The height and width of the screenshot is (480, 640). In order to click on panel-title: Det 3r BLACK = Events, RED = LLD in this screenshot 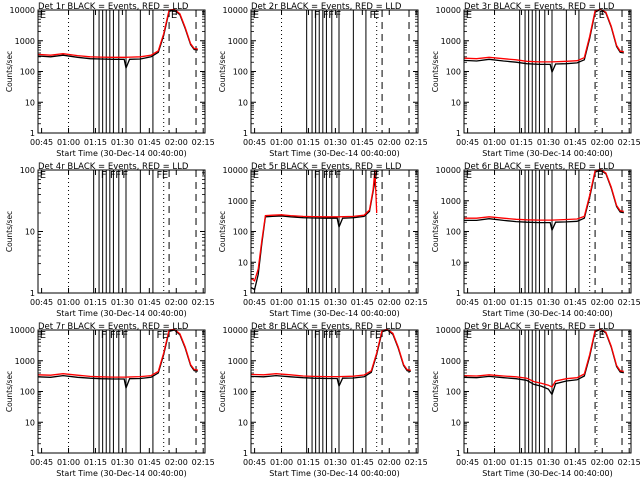, I will do `click(539, 7)`.